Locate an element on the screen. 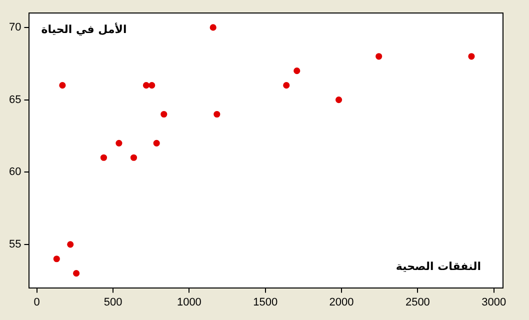 This screenshot has width=529, height=320. x-tick-label: 2500 is located at coordinates (417, 302).